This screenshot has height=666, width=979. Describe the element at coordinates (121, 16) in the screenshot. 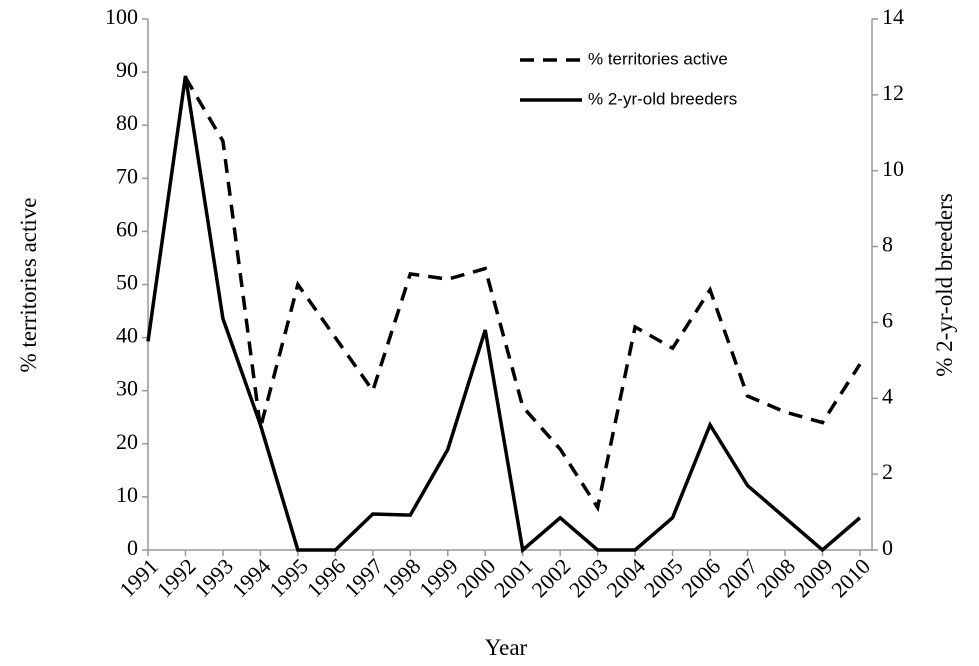

I see `y-tick-label: 100` at that location.